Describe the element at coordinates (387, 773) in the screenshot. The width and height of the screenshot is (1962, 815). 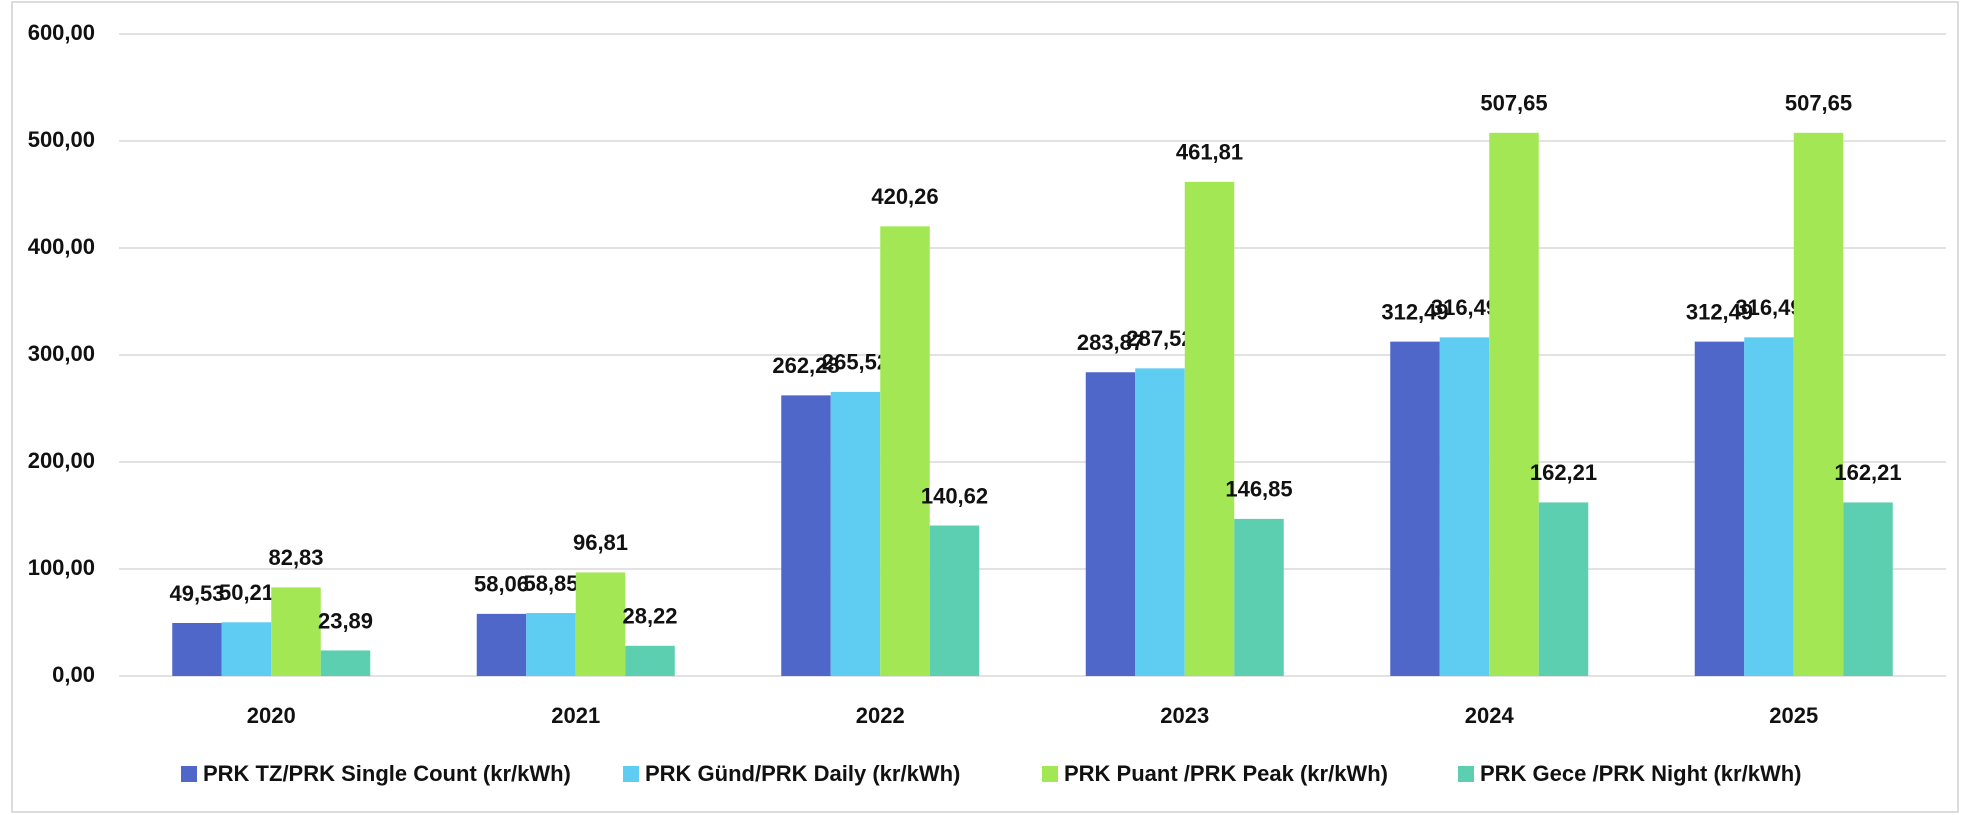
I see `legend-label: PRK TZ/PRK Single Count (kr/kWh)` at that location.